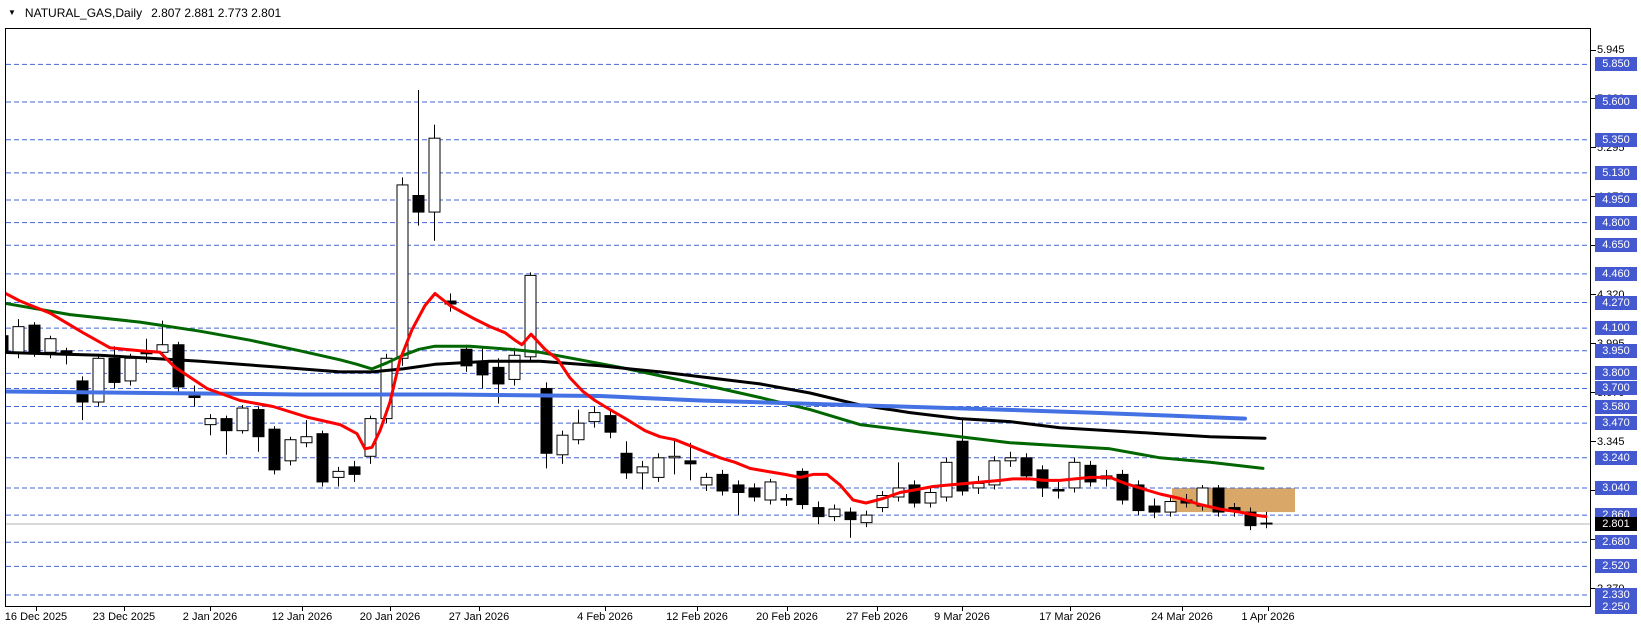 This screenshot has height=630, width=1641. What do you see at coordinates (626, 405) in the screenshot?
I see `ma-blue-flat` at bounding box center [626, 405].